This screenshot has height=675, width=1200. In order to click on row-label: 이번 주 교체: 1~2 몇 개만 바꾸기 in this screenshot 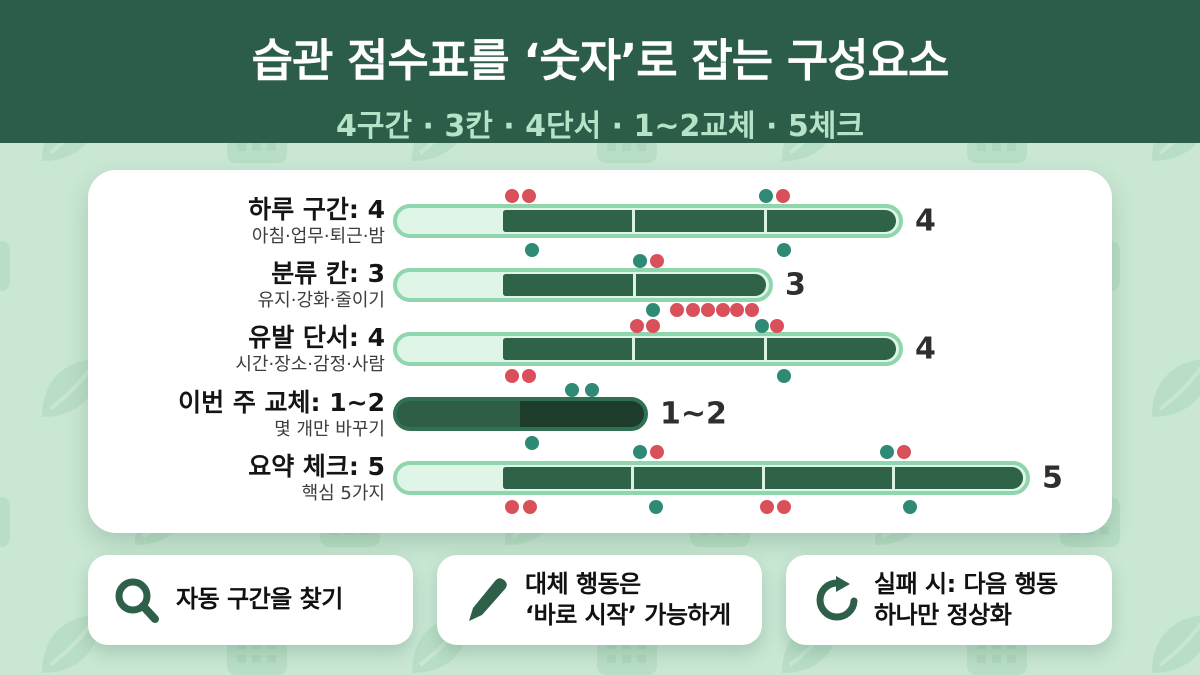, I will do `click(236, 414)`.